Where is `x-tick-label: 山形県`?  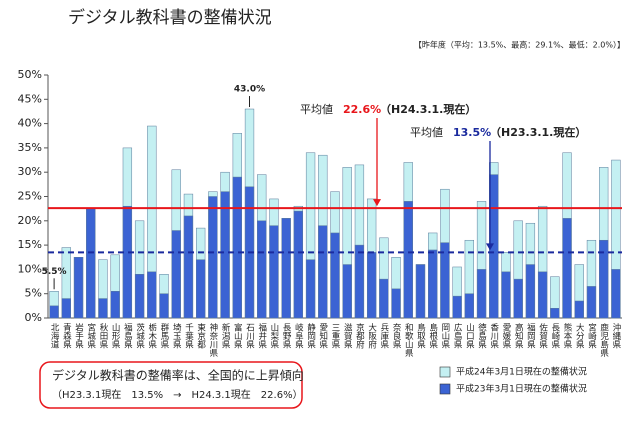 x-tick-label: 山形県 is located at coordinates (115, 335).